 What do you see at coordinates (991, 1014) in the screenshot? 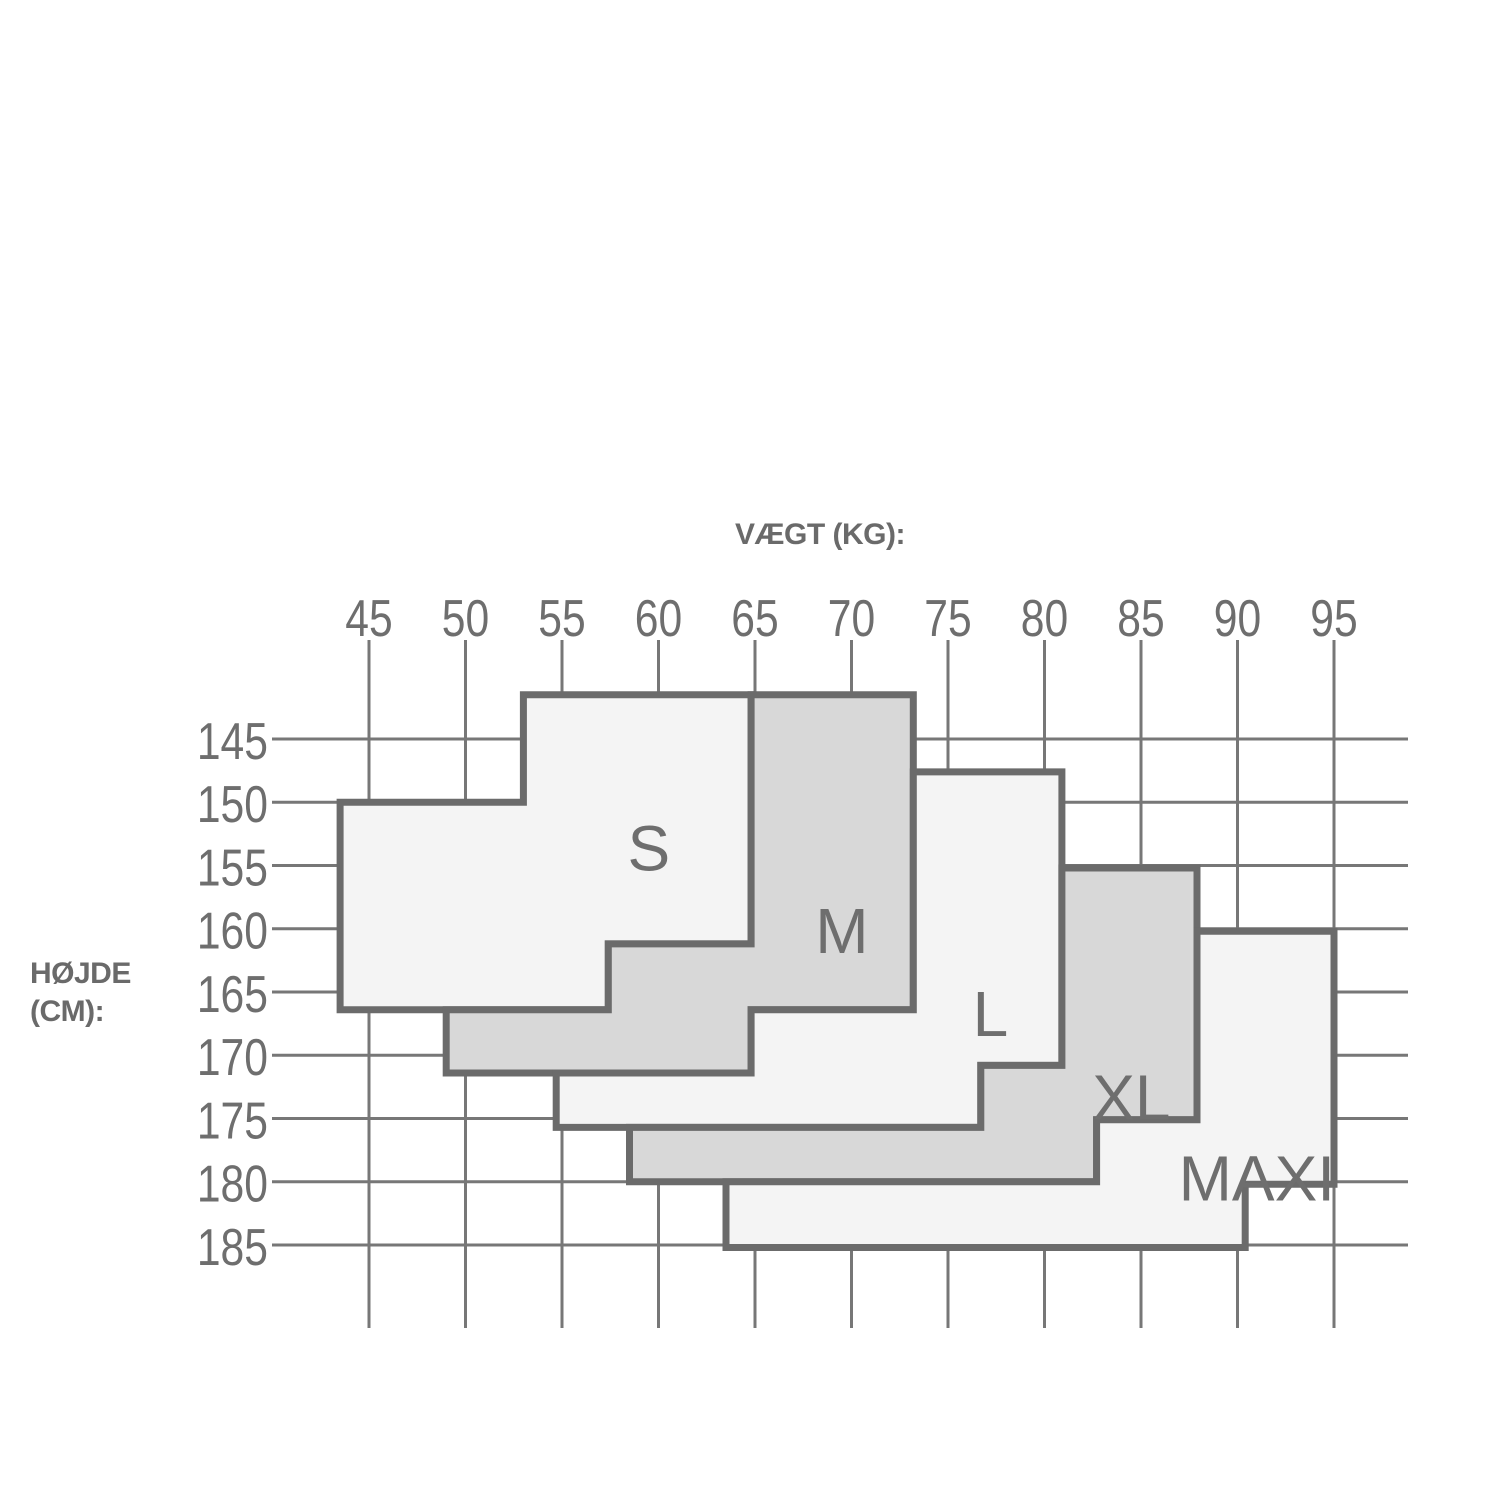
I see `size-label-l: L` at bounding box center [991, 1014].